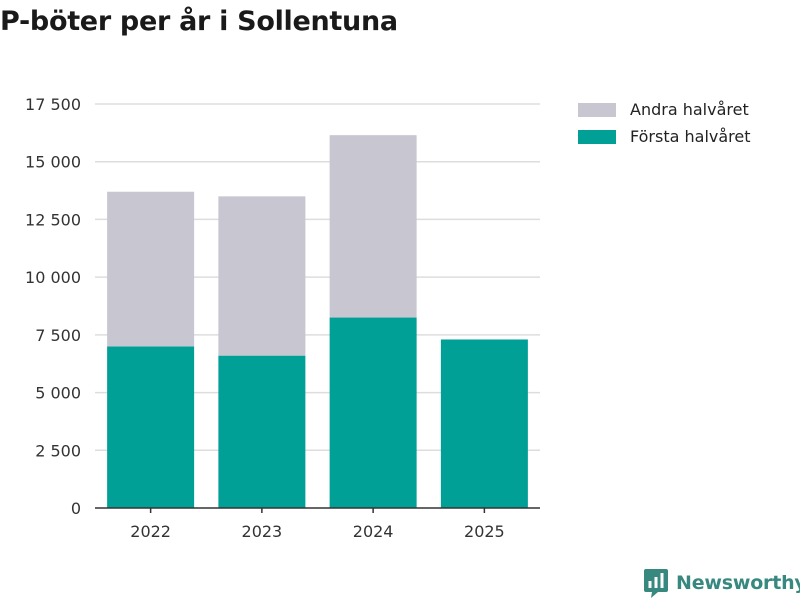  Describe the element at coordinates (373, 226) in the screenshot. I see `bar-andra-halvaret-2024` at that location.